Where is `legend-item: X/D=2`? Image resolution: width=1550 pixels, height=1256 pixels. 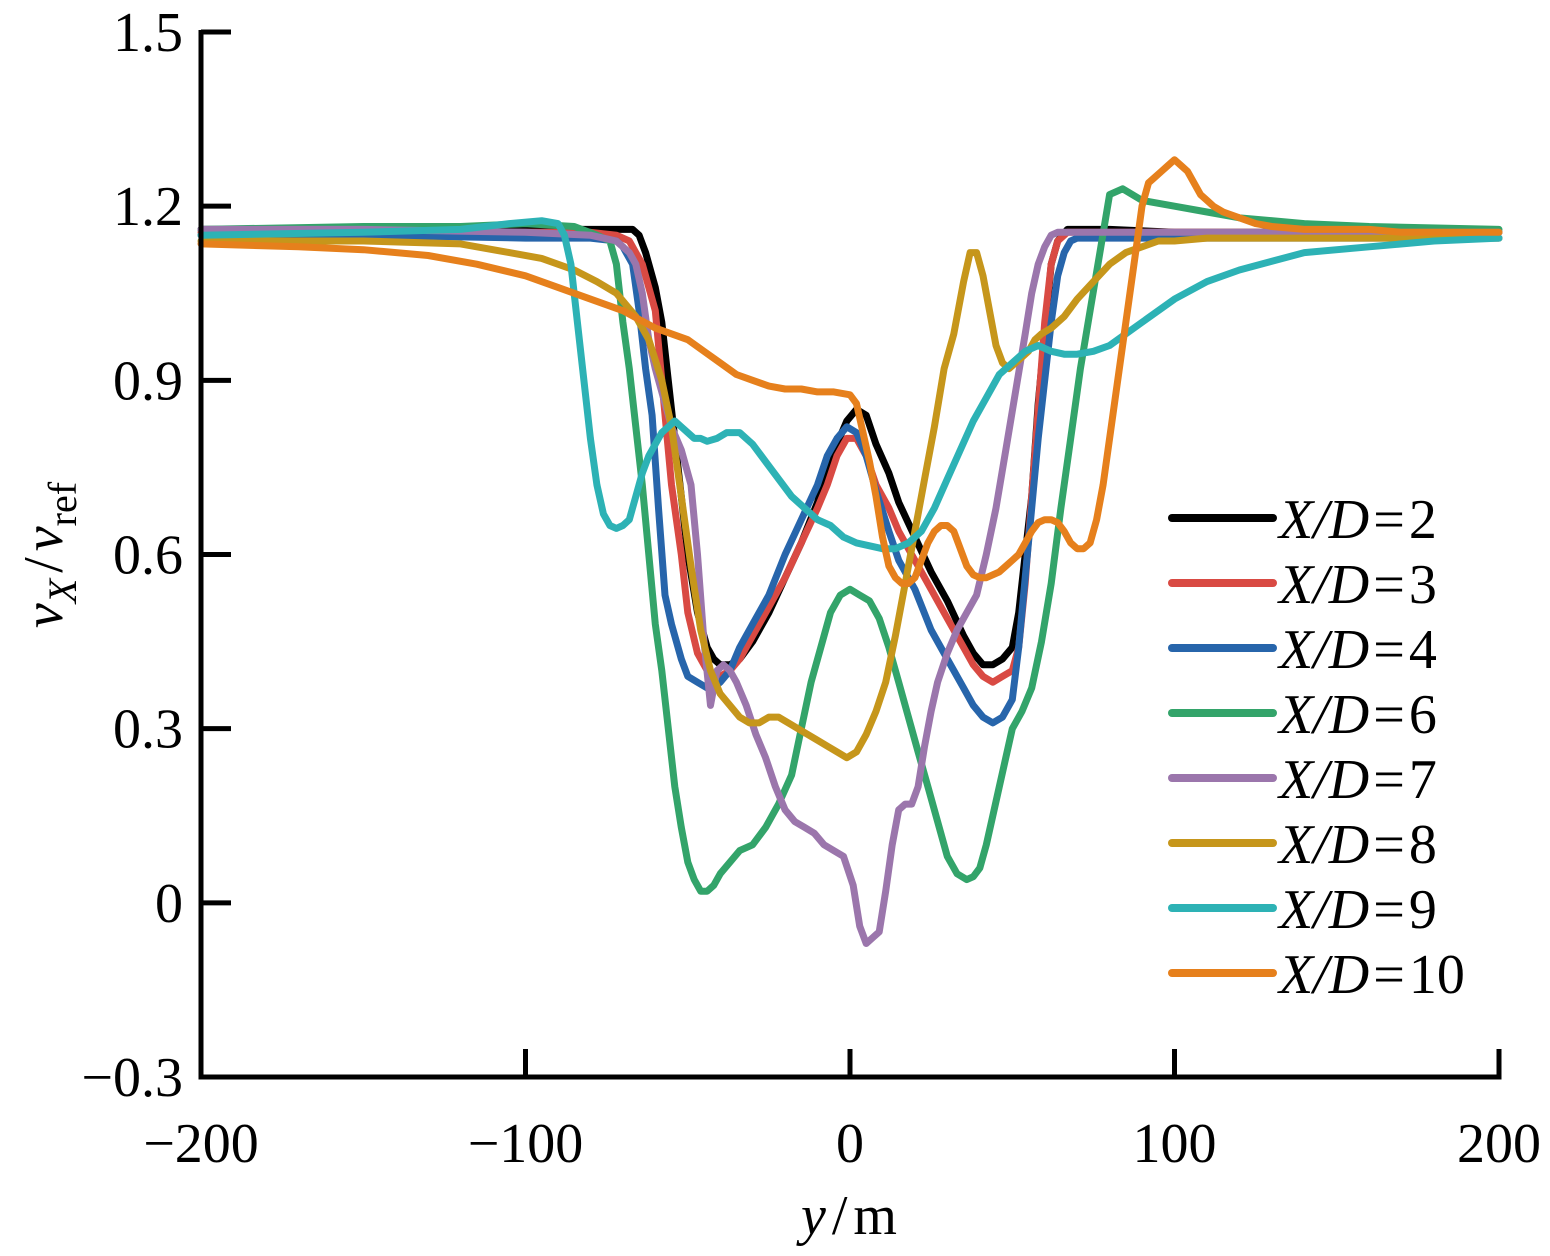
legend-item: X/D=2 is located at coordinates (1302, 520).